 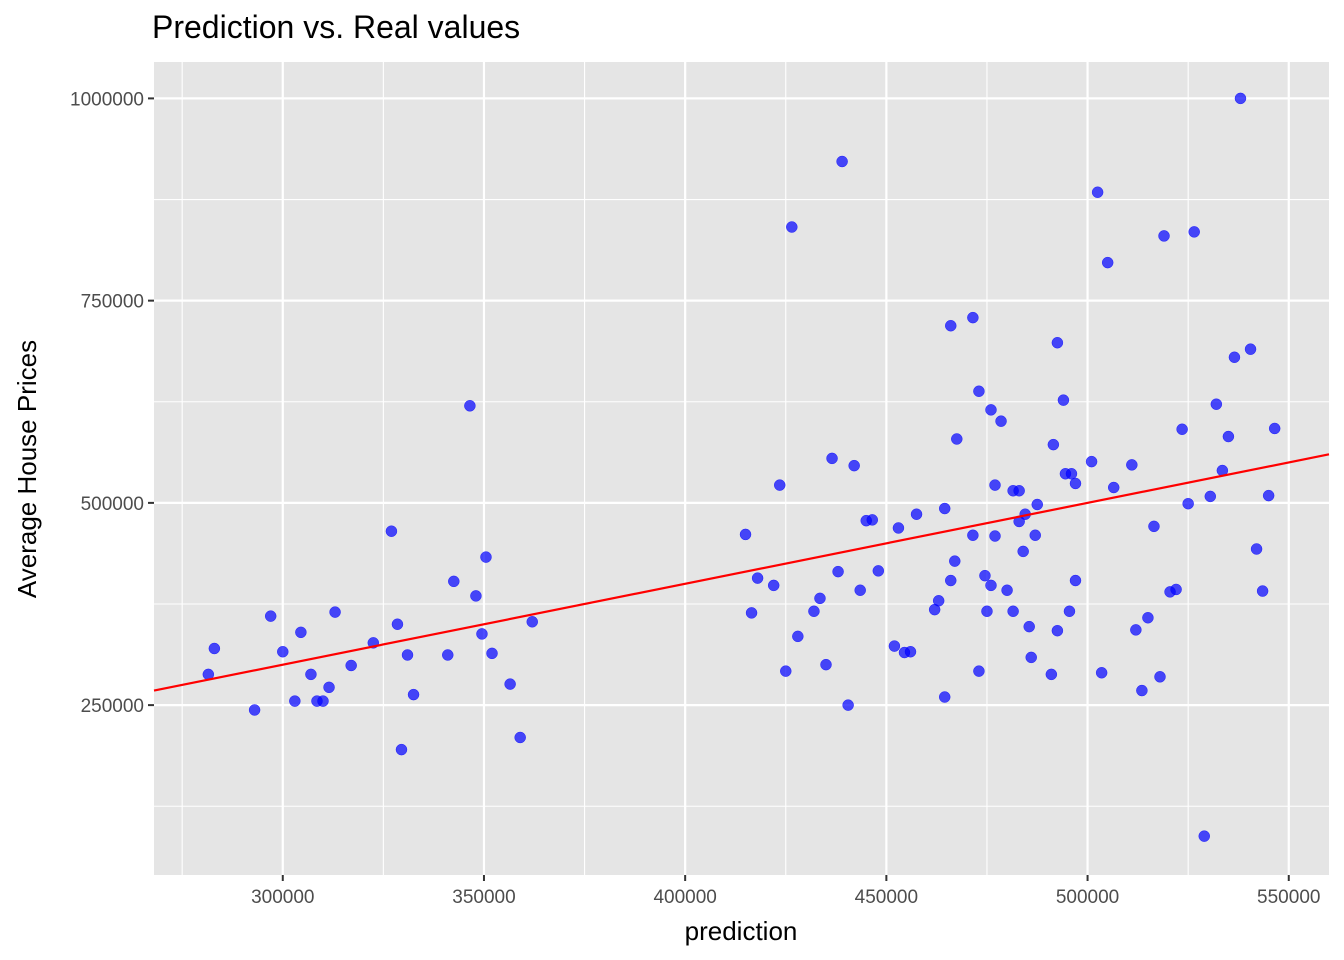 I want to click on x-tick-label: 550000, so click(x=1288, y=897).